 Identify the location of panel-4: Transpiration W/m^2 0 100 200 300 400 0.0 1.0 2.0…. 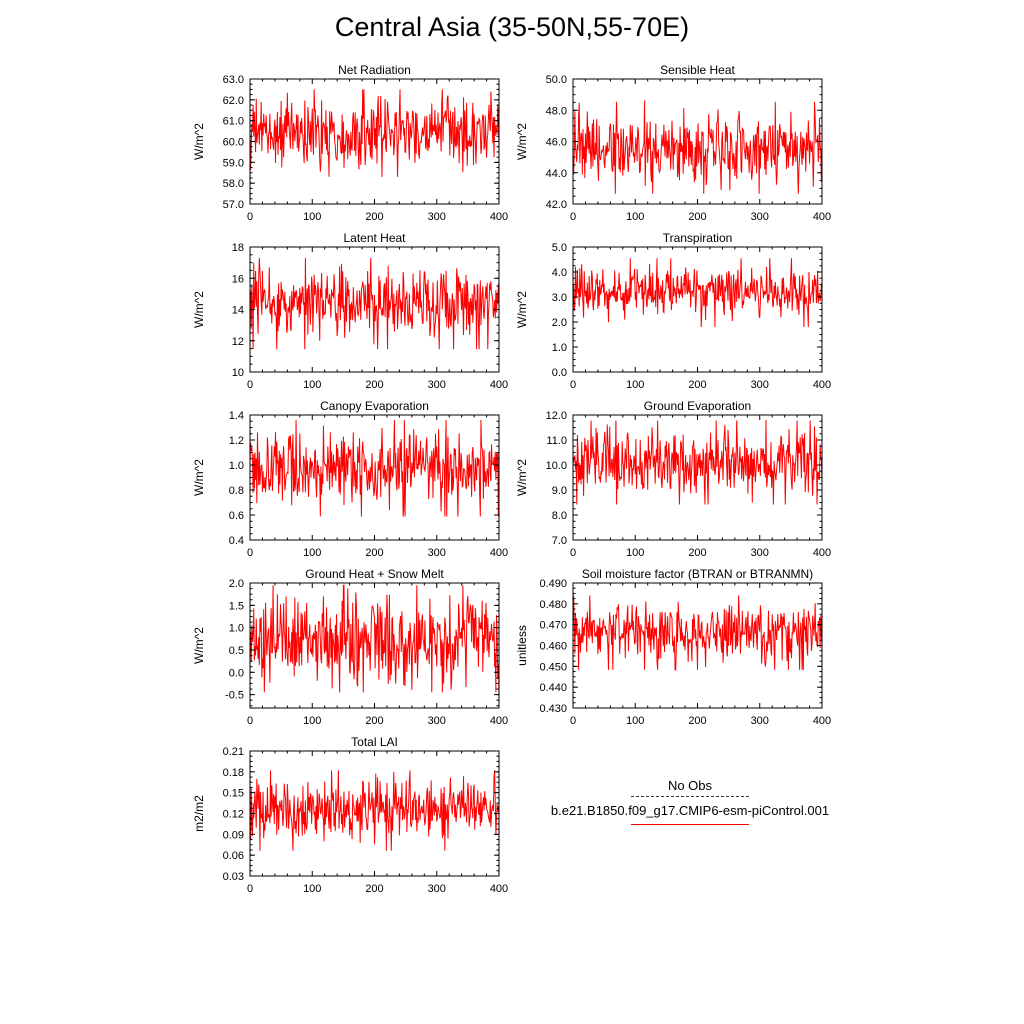
(673, 311).